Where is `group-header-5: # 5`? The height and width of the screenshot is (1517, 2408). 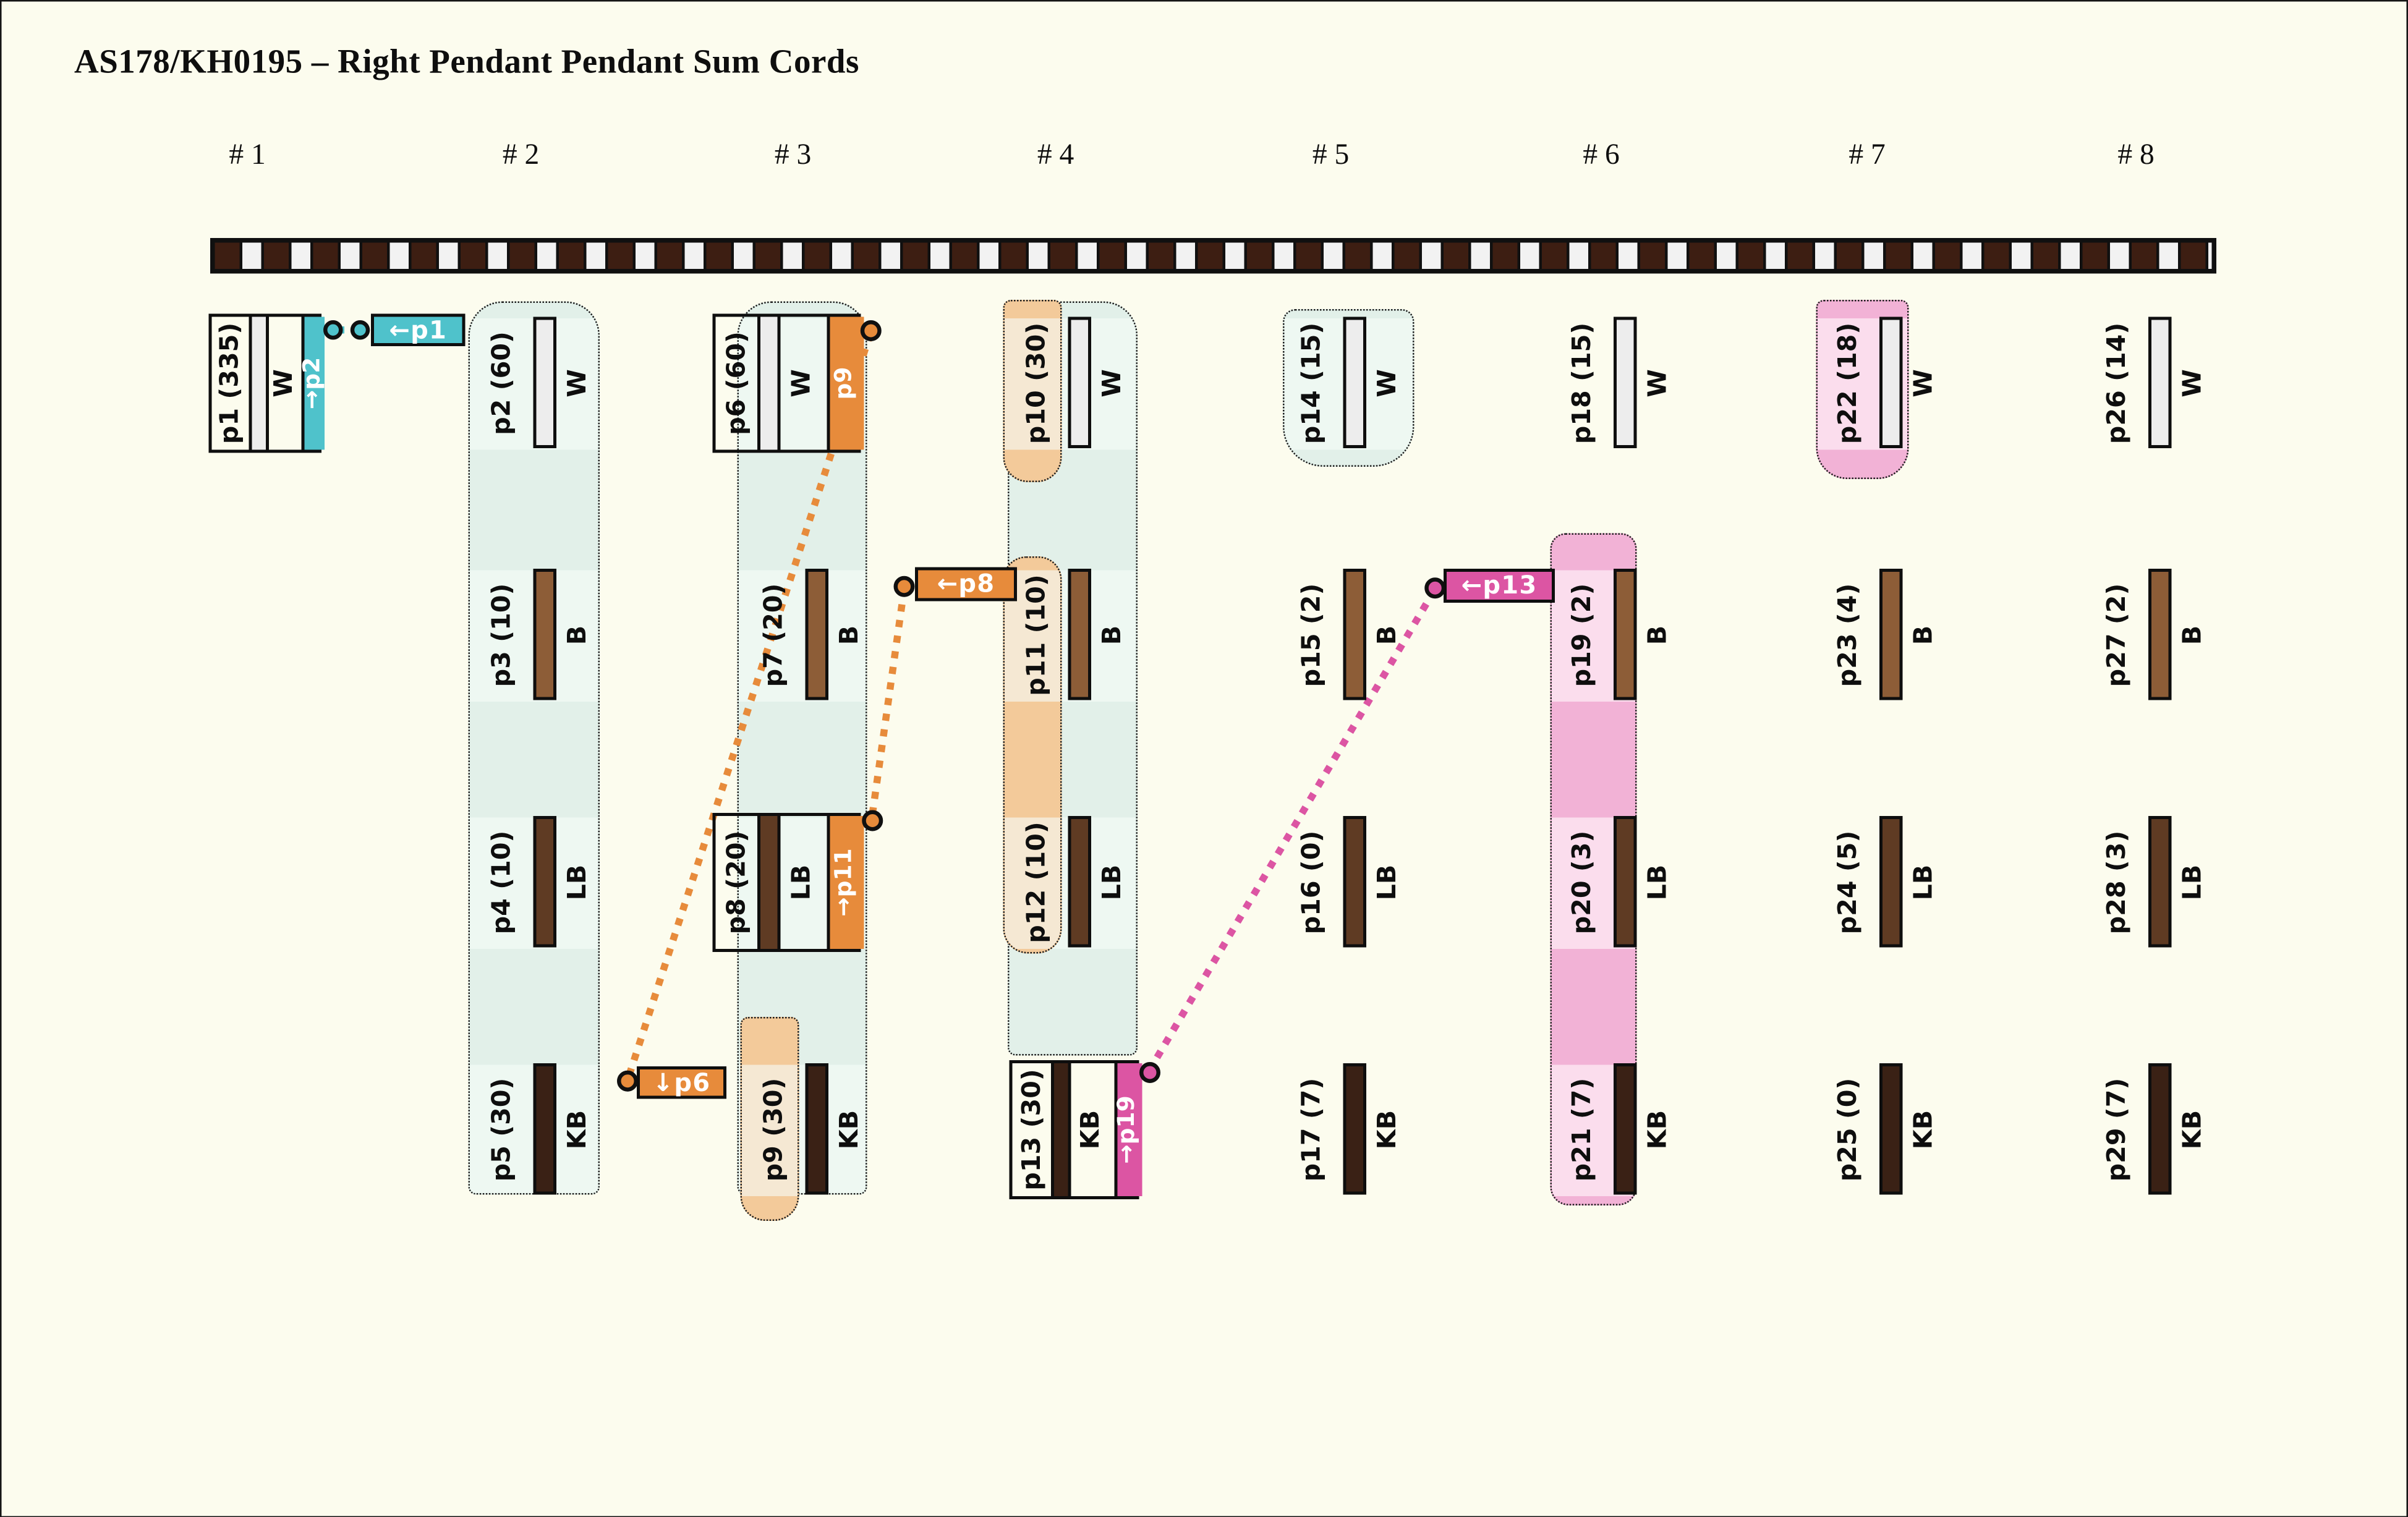 group-header-5: # 5 is located at coordinates (1331, 156).